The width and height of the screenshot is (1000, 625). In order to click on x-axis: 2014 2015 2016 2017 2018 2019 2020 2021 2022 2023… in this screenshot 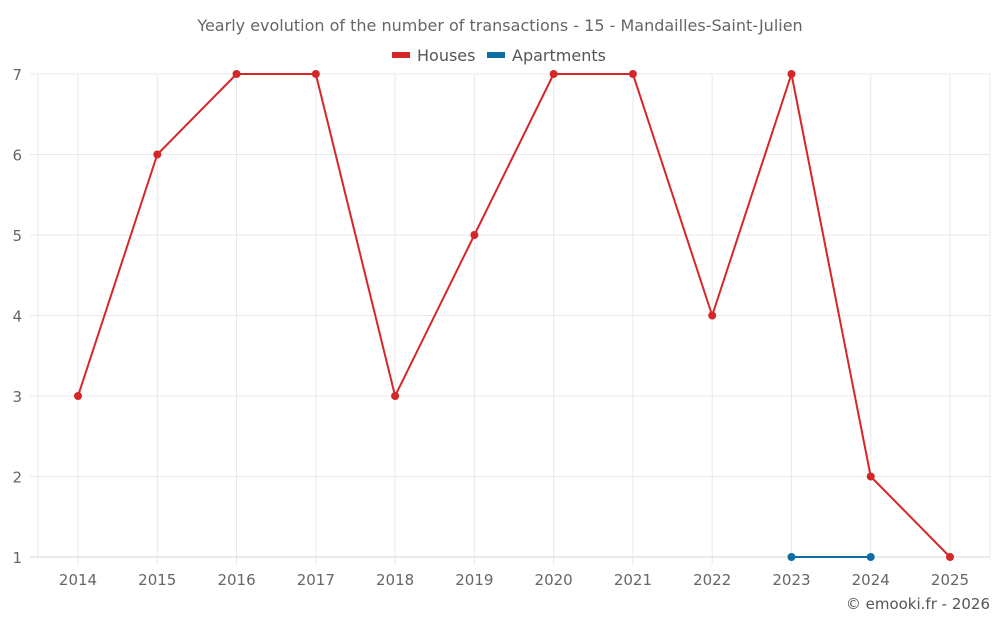, I will do `click(514, 580)`.